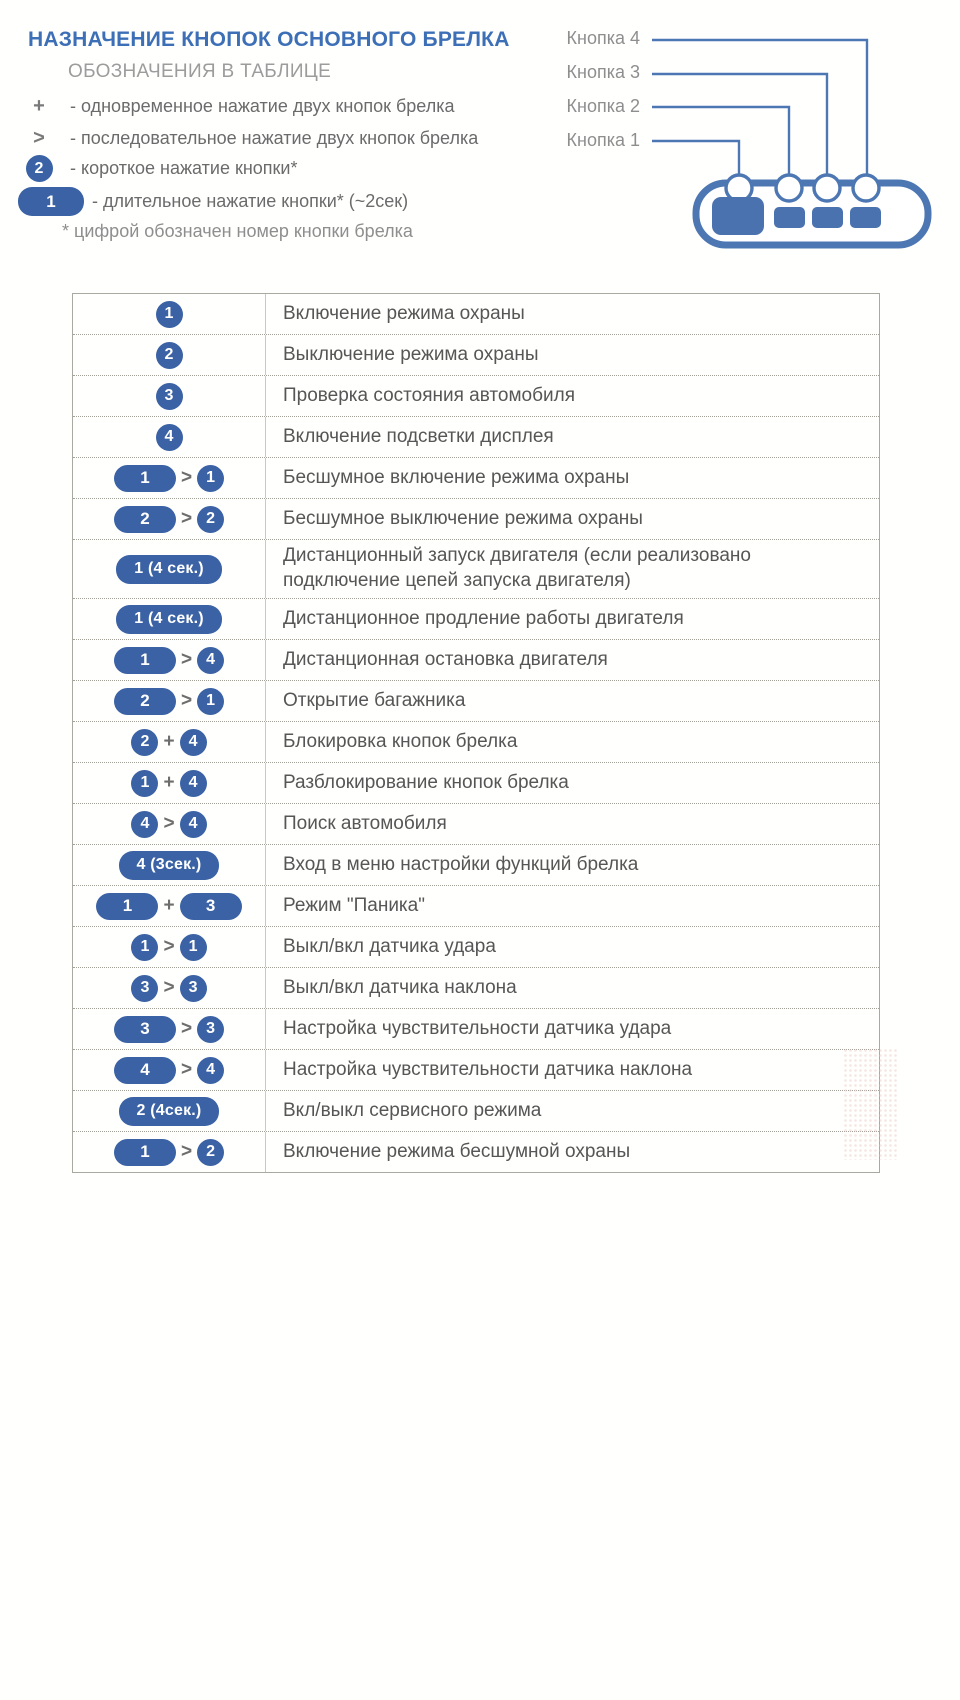 The width and height of the screenshot is (960, 1700). What do you see at coordinates (169, 701) in the screenshot?
I see `combo-cell: 2 >1` at bounding box center [169, 701].